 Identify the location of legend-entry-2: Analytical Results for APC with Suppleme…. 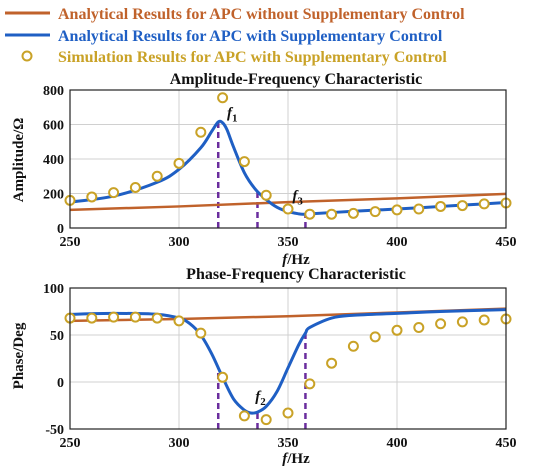
(224, 36).